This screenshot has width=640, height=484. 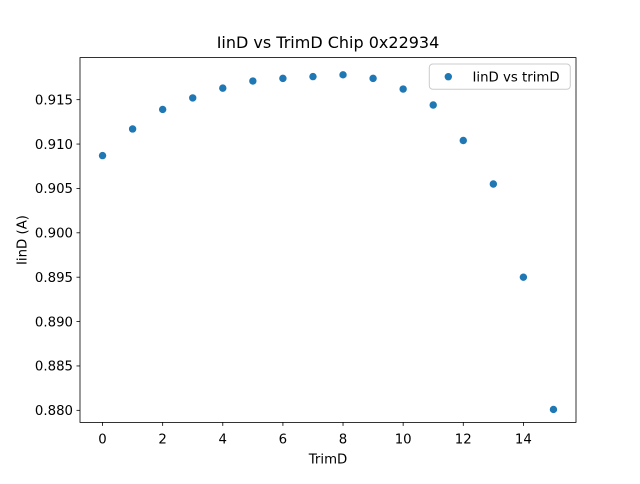 I want to click on x-tick-label: 2, so click(x=162, y=439).